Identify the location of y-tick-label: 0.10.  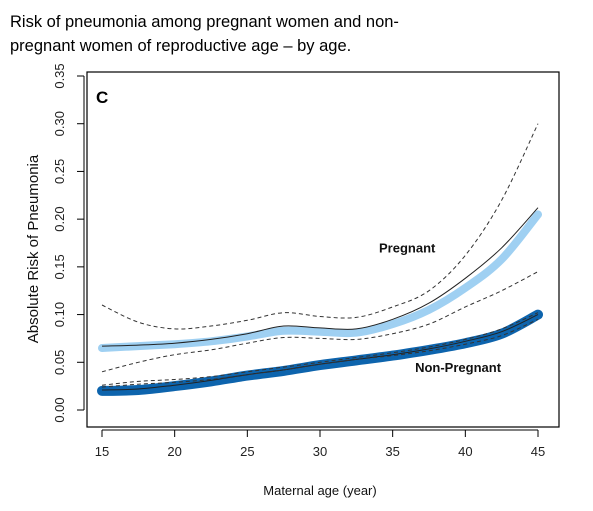
(59, 314).